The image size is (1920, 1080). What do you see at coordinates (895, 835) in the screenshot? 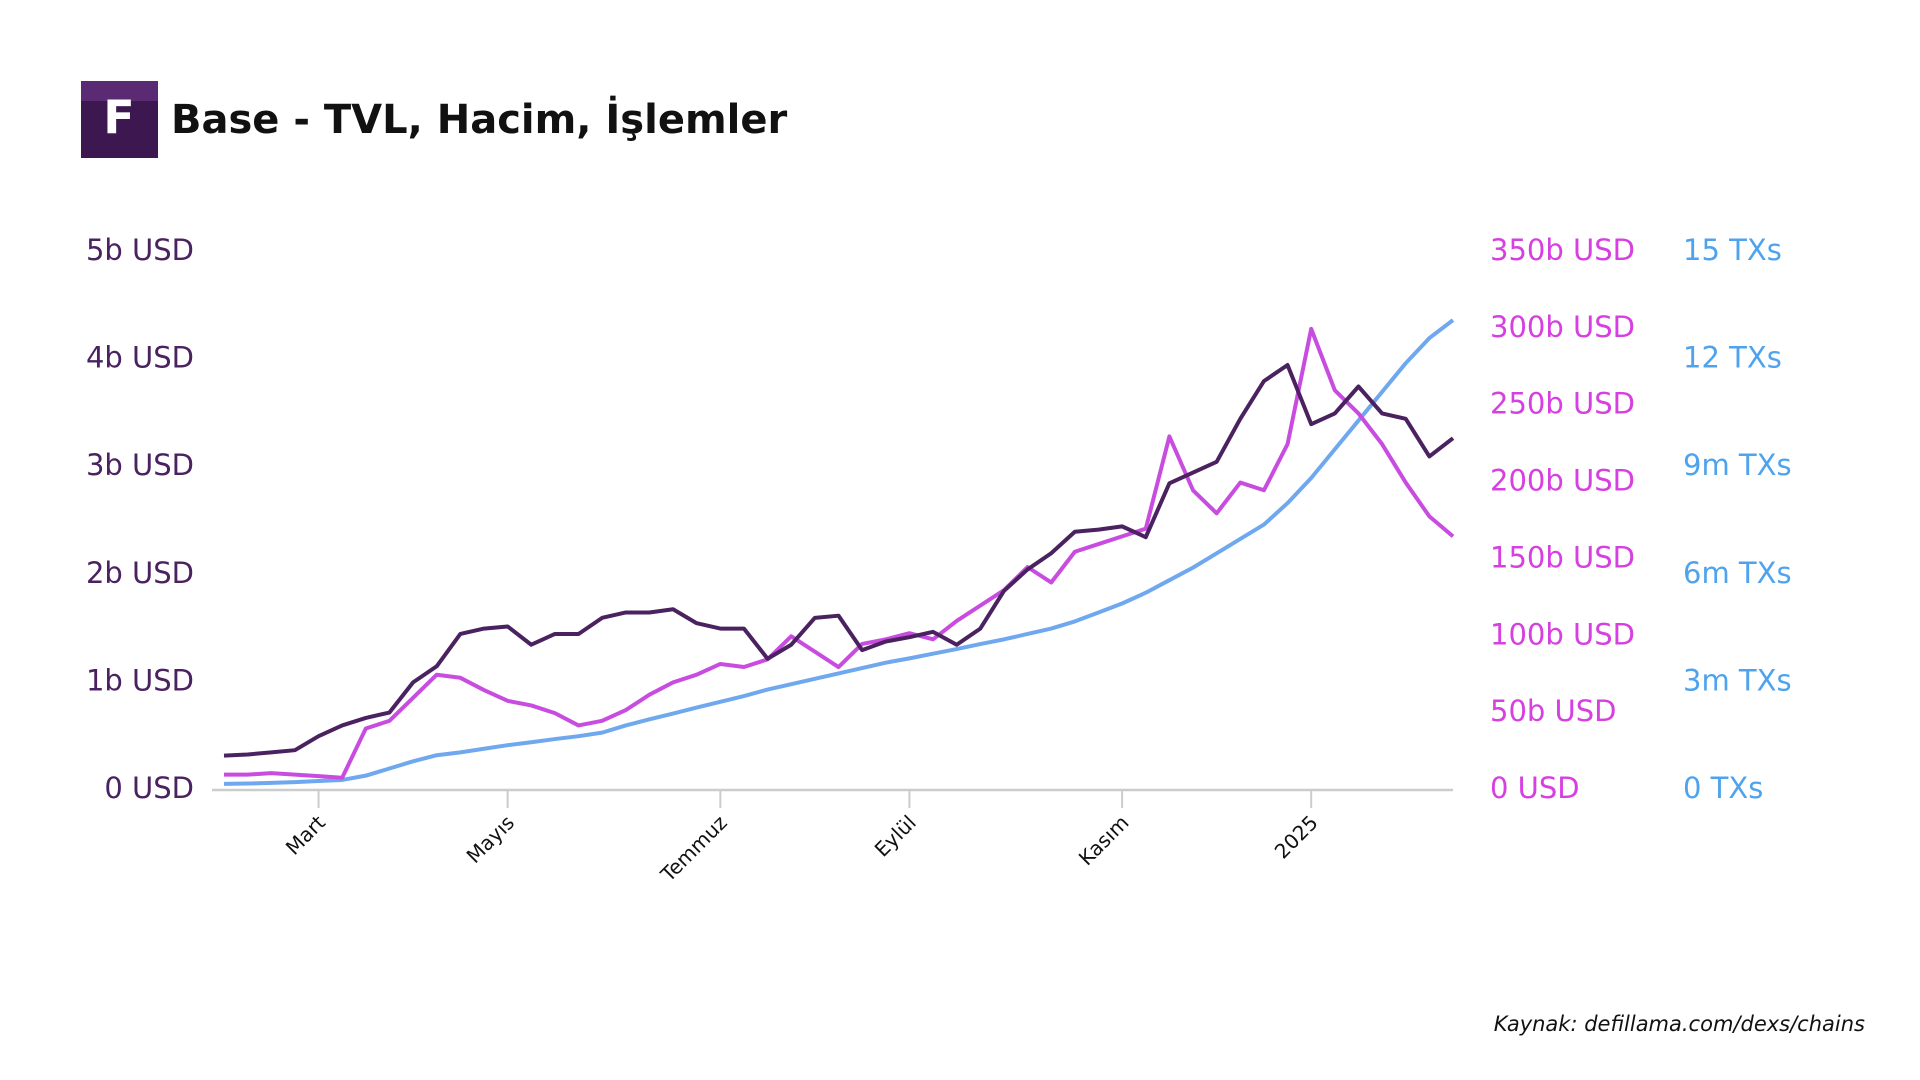
I see `x-tick-label: Eylül` at bounding box center [895, 835].